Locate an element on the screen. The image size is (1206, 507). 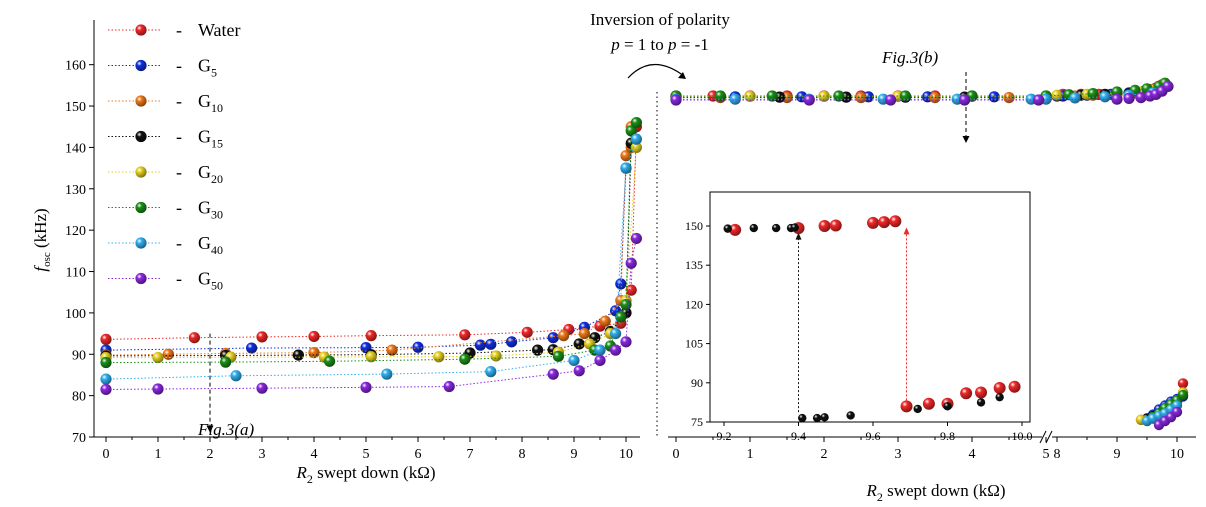
inset-y-tick-label: 105 is located at coordinates (694, 344).